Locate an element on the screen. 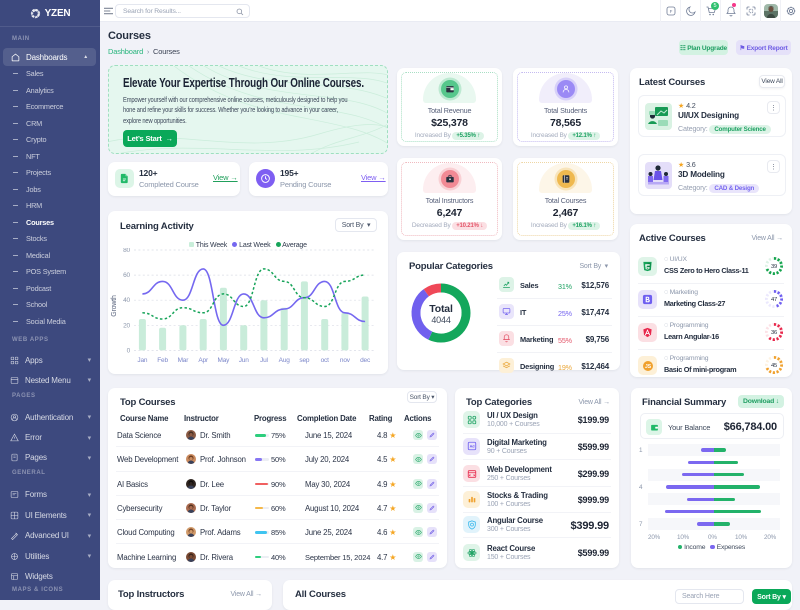 This screenshot has width=800, height=610. svg-text: Apr is located at coordinates (203, 360).